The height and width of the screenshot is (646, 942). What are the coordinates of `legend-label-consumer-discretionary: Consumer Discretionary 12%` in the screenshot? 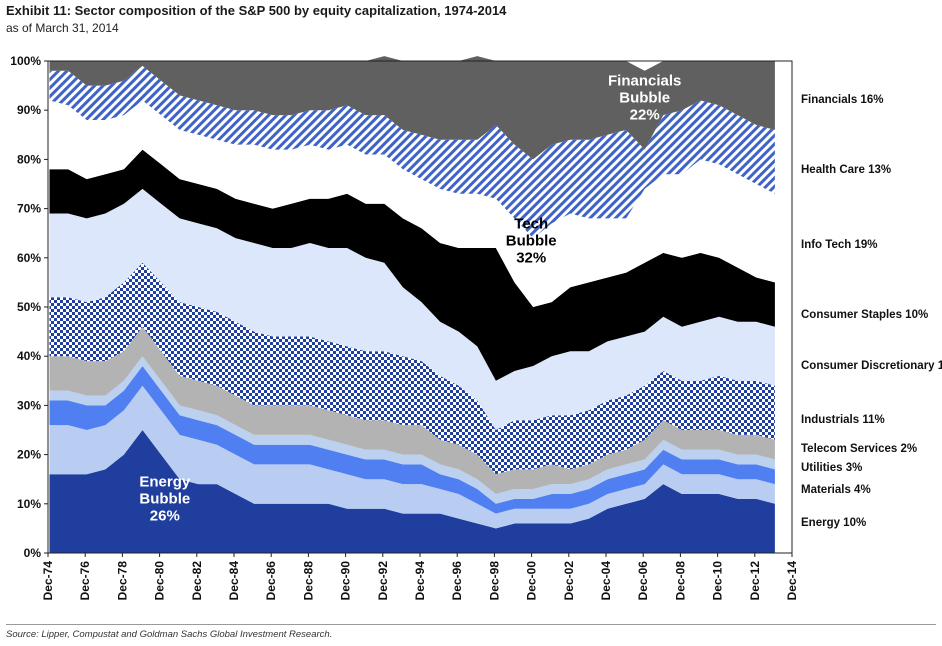 It's located at (871, 366).